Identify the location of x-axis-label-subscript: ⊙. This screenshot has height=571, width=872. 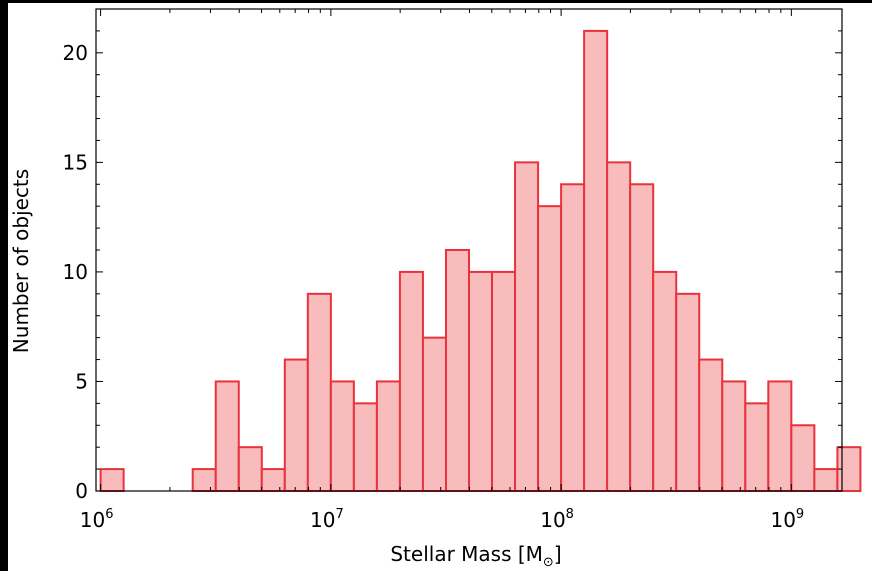
(548, 562).